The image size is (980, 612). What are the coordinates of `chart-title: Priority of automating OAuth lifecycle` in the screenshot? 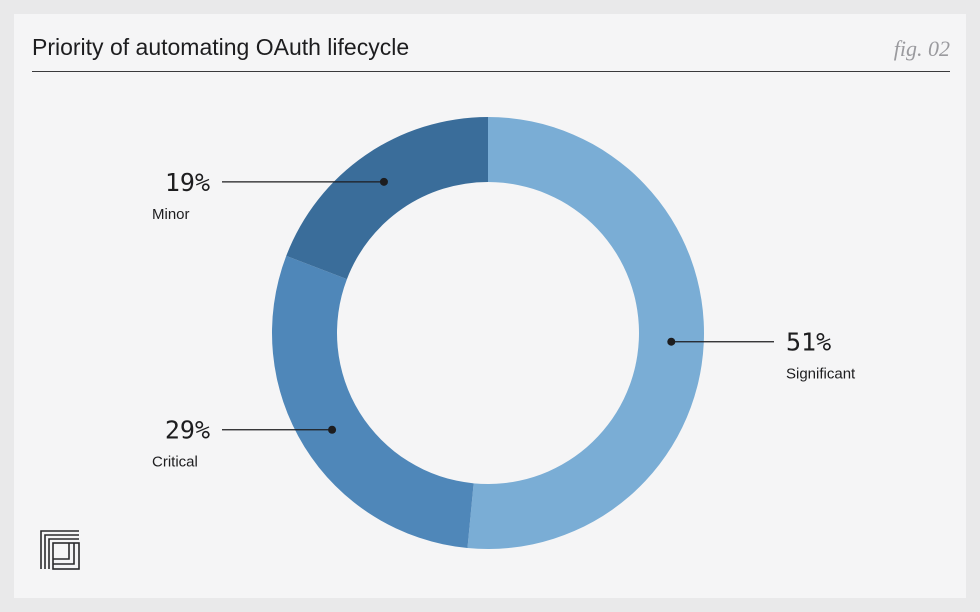 It's located at (221, 47).